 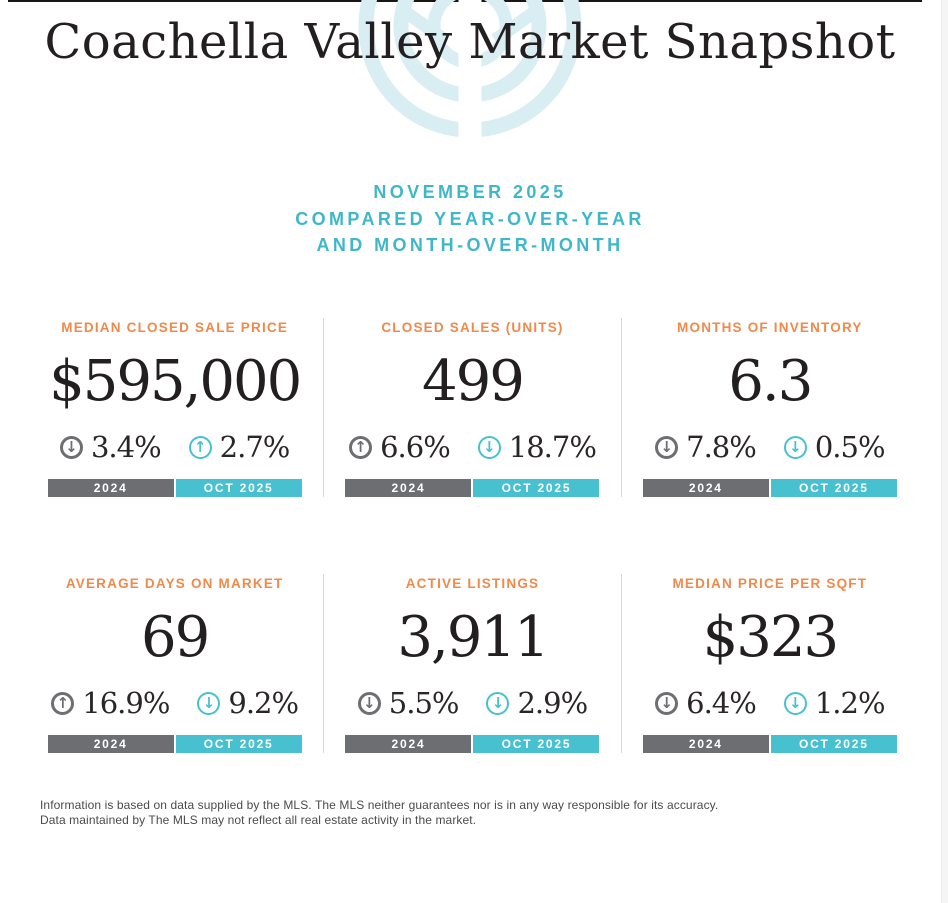 I want to click on yoy-trend: ↓ 5.5%, so click(x=408, y=703).